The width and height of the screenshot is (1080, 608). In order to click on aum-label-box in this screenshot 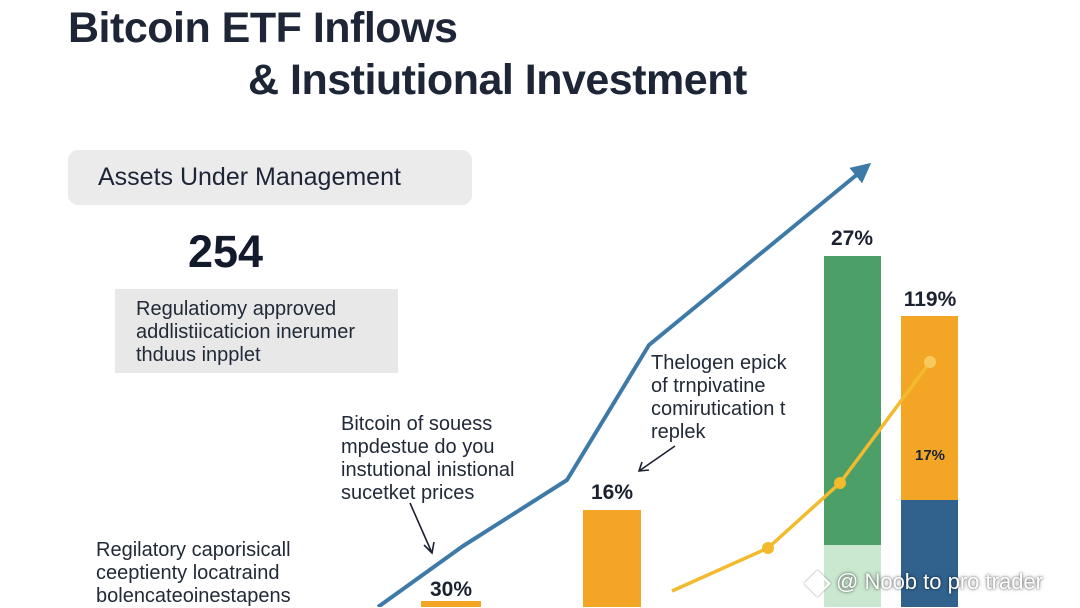, I will do `click(270, 177)`.